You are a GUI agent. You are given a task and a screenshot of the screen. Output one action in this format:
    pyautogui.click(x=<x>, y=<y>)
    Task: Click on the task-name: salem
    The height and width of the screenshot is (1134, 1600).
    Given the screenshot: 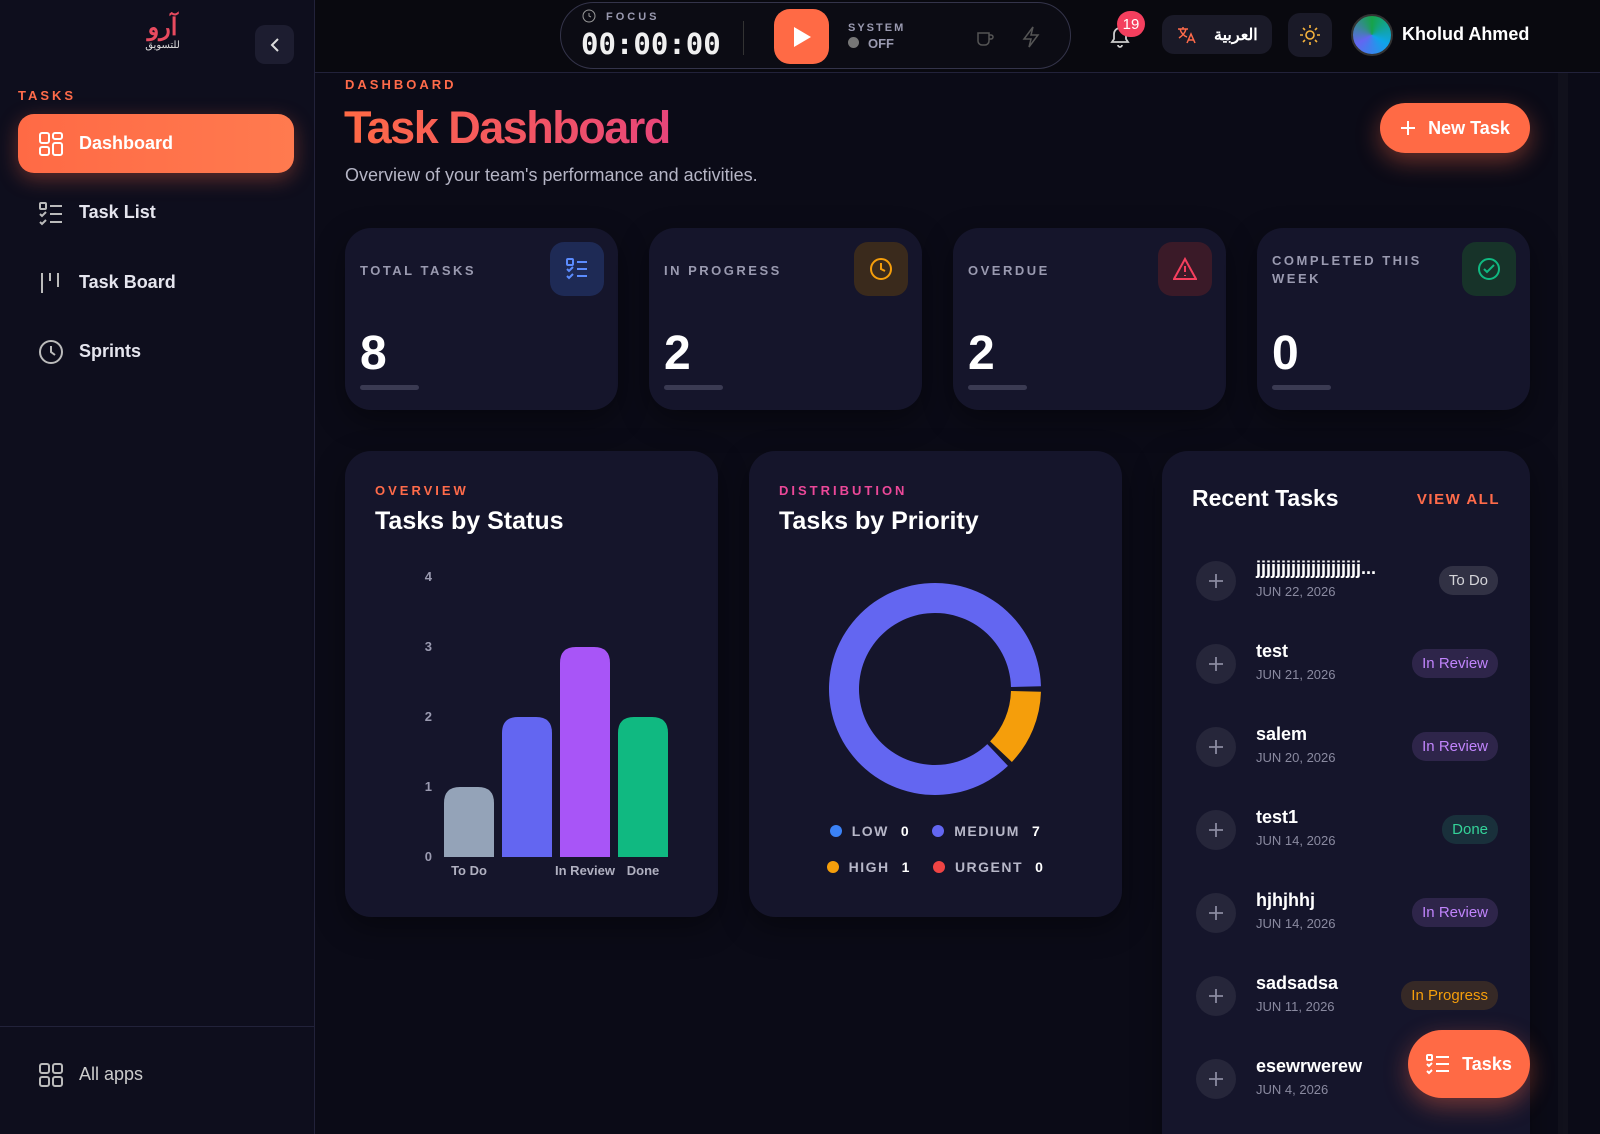 What is the action you would take?
    pyautogui.click(x=1282, y=734)
    